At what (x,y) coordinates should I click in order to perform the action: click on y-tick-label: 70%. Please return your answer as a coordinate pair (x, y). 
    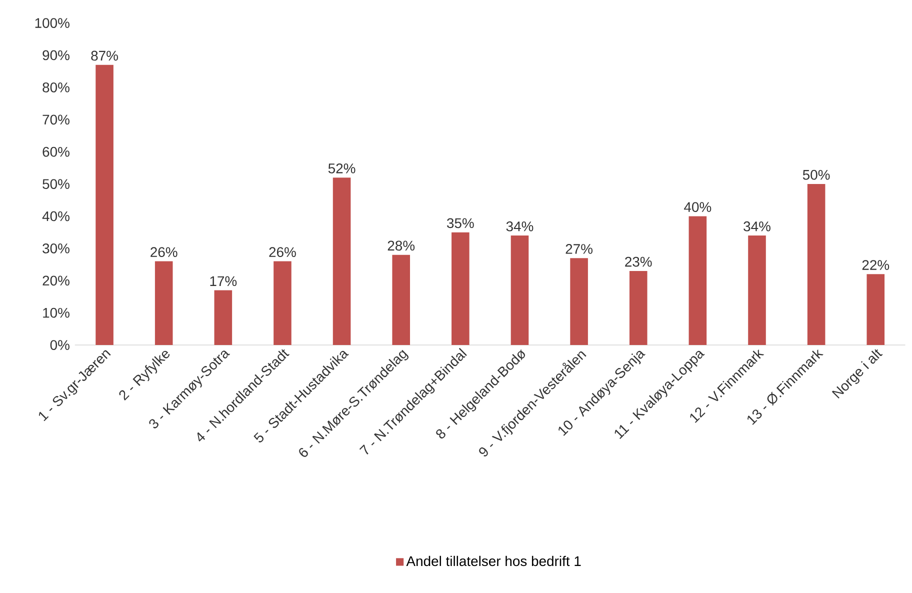
    Looking at the image, I should click on (56, 119).